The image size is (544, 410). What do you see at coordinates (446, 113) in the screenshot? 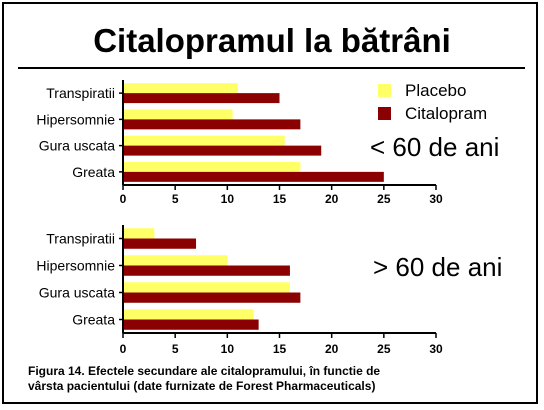
I see `legend-label-citalopram: Citalopram` at bounding box center [446, 113].